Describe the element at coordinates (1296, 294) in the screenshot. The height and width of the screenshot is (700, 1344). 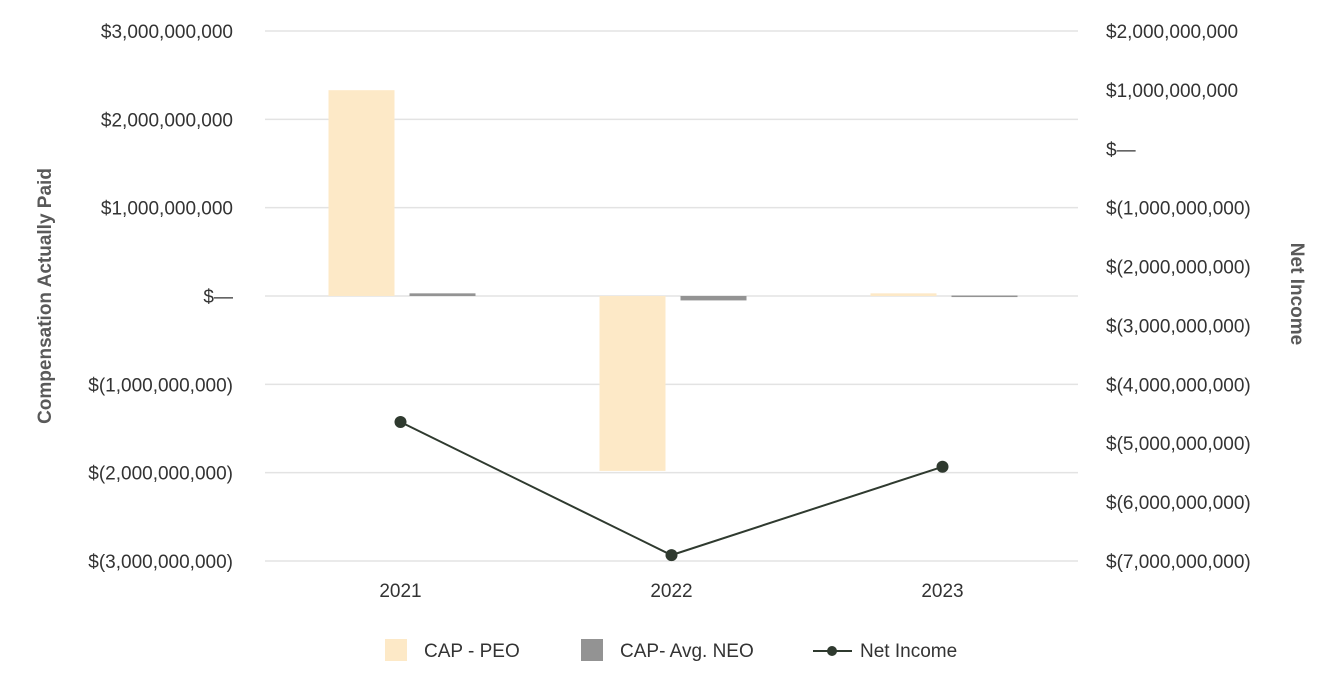
I see `right-axis-title: Net Income` at that location.